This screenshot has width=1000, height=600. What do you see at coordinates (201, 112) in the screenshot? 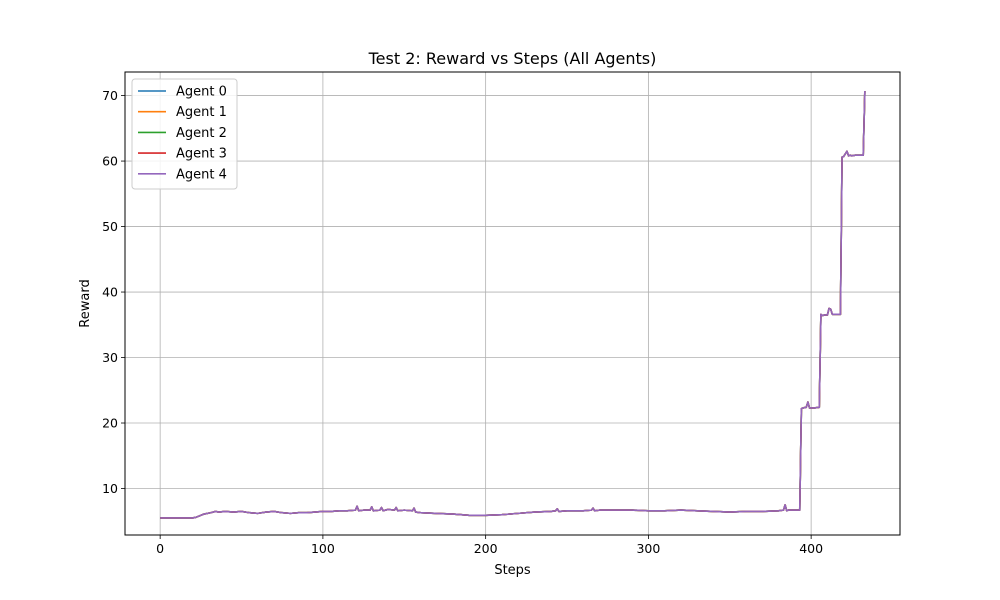
I see `legend-entry-label: Agent 1` at bounding box center [201, 112].